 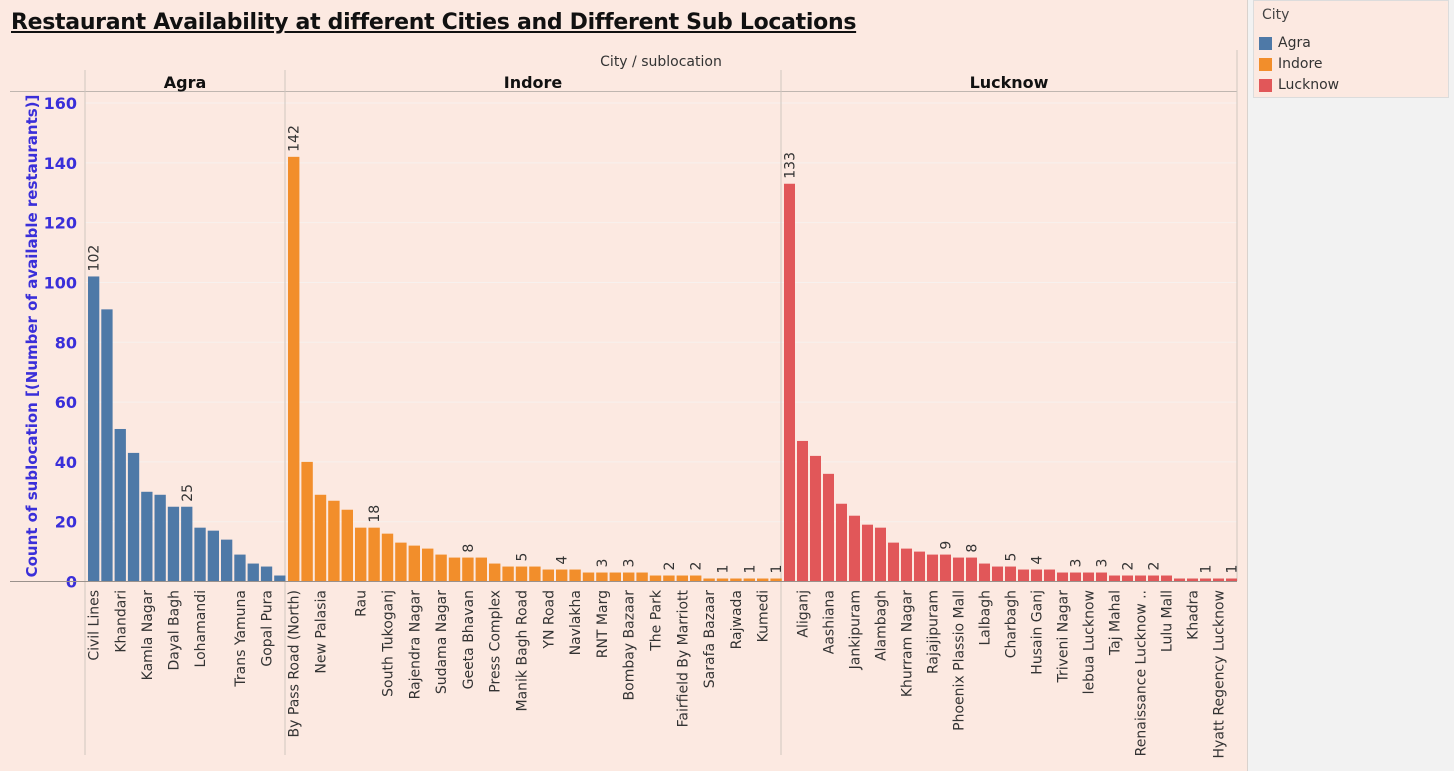 What do you see at coordinates (185, 82) in the screenshot?
I see `city-header-agra: Agra` at bounding box center [185, 82].